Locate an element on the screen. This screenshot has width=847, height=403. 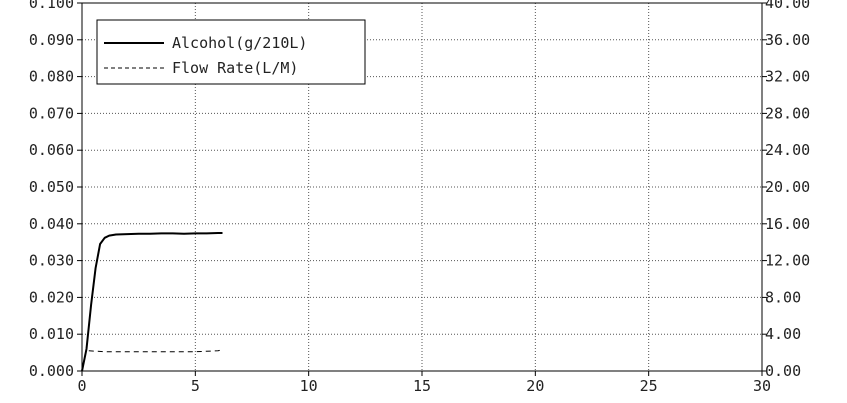
alcohol-line is located at coordinates (152, 302).